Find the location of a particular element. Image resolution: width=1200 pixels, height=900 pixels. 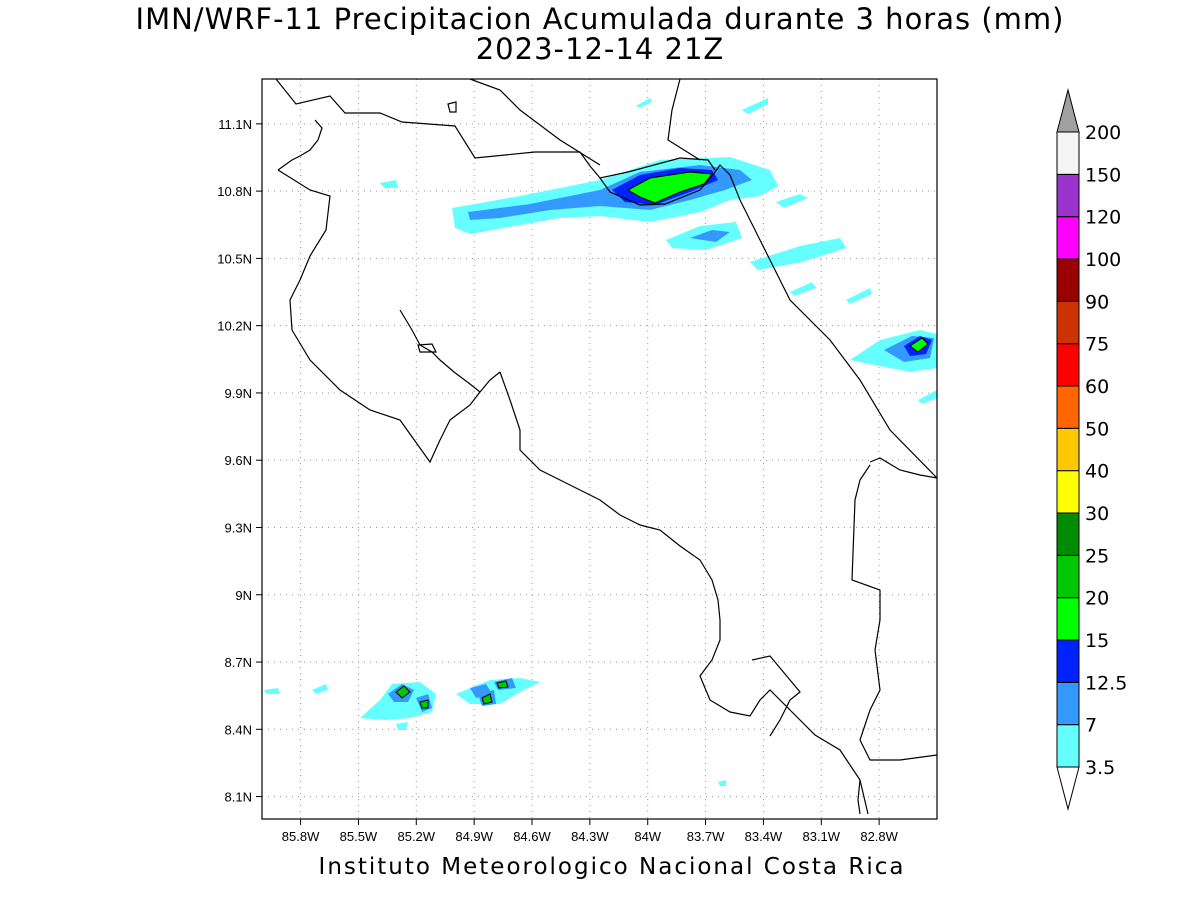

panama-border is located at coordinates (894, 612).